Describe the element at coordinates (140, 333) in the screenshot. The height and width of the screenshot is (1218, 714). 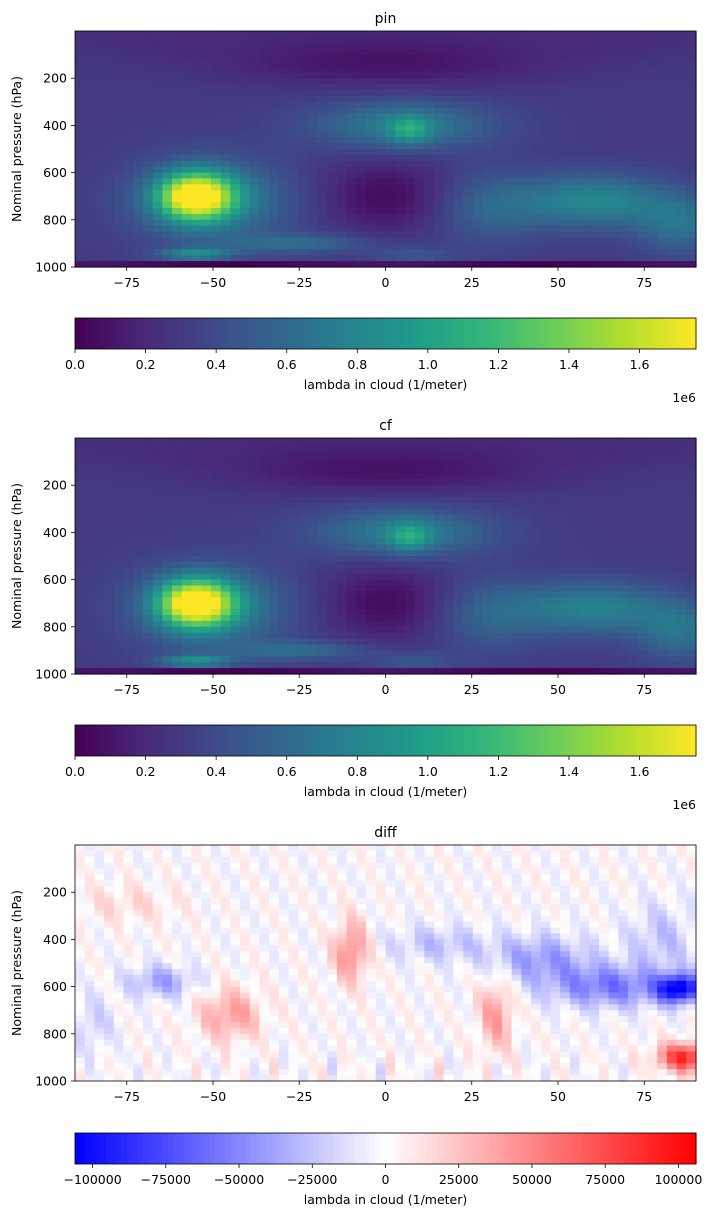
I see `colorbar-step` at that location.